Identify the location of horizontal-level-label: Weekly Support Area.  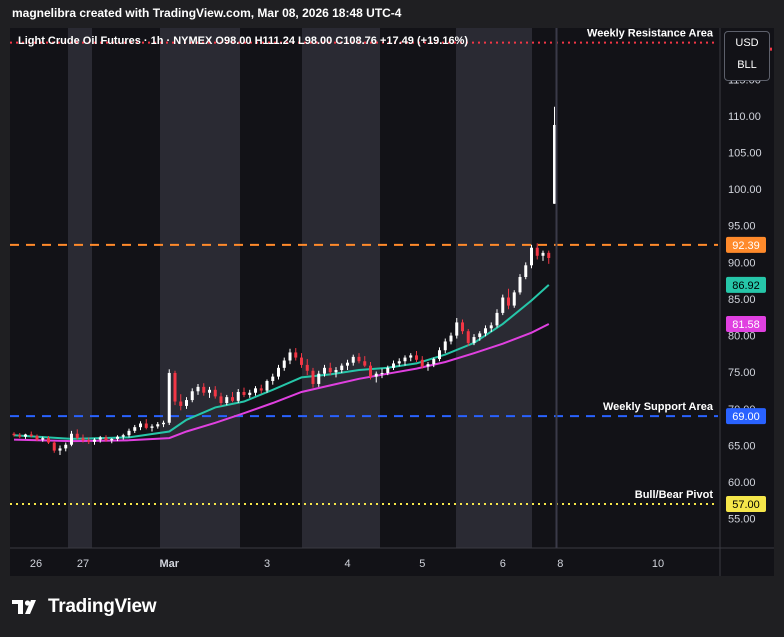
(658, 407).